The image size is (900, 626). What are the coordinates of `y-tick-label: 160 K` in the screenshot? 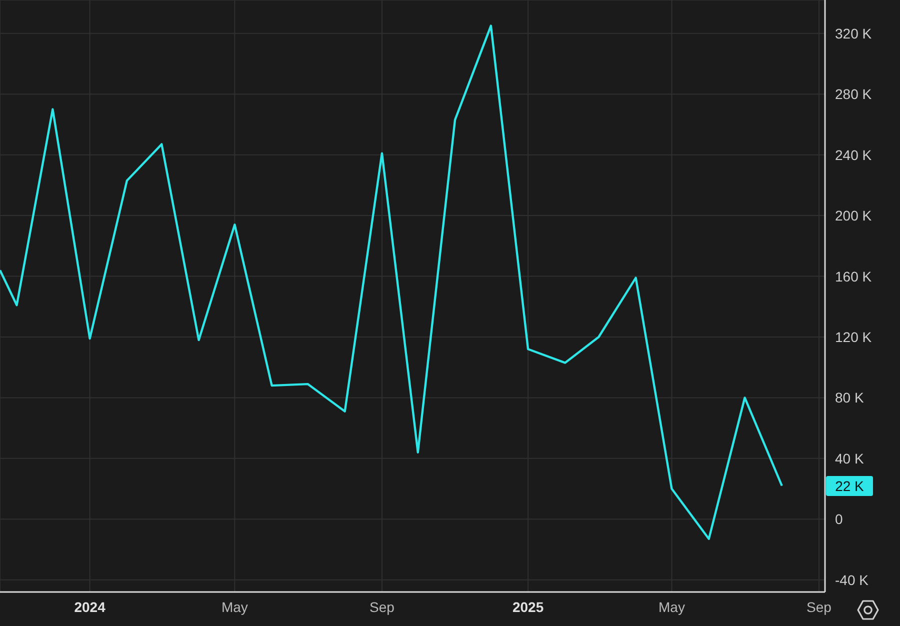 It's located at (853, 276).